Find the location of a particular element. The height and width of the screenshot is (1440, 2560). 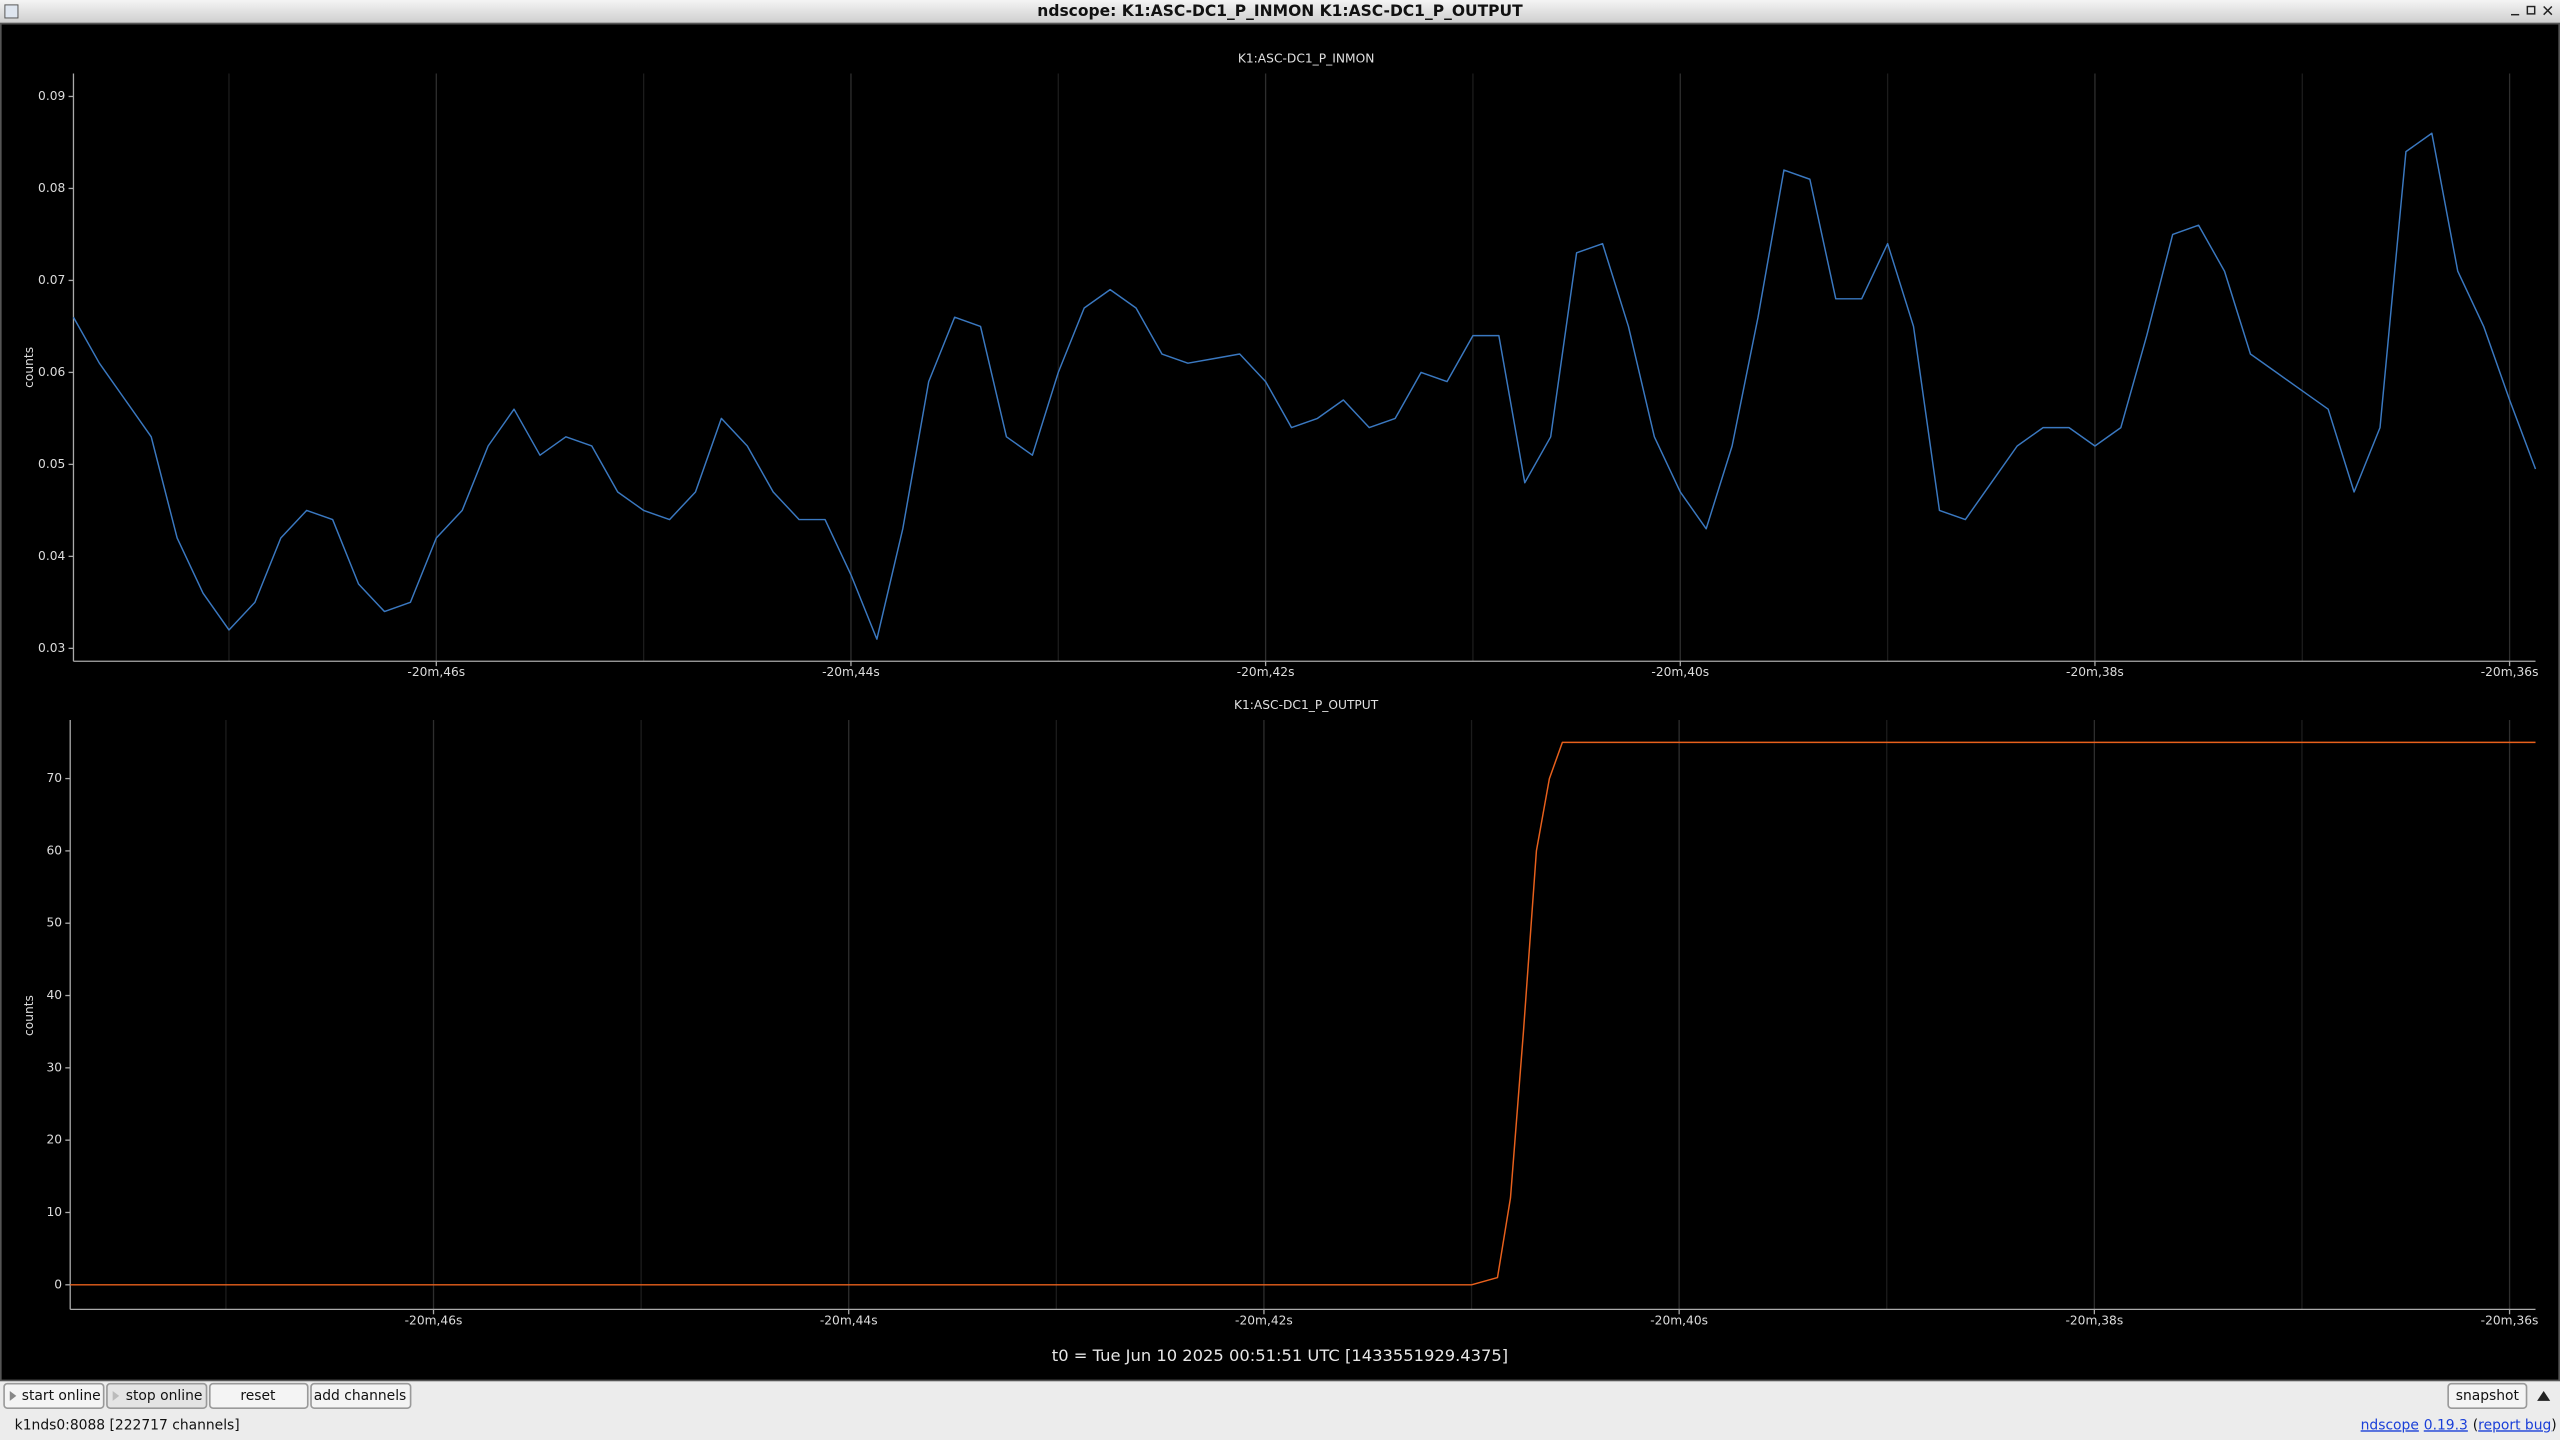

y-tick-label: 0 is located at coordinates (58, 1284).